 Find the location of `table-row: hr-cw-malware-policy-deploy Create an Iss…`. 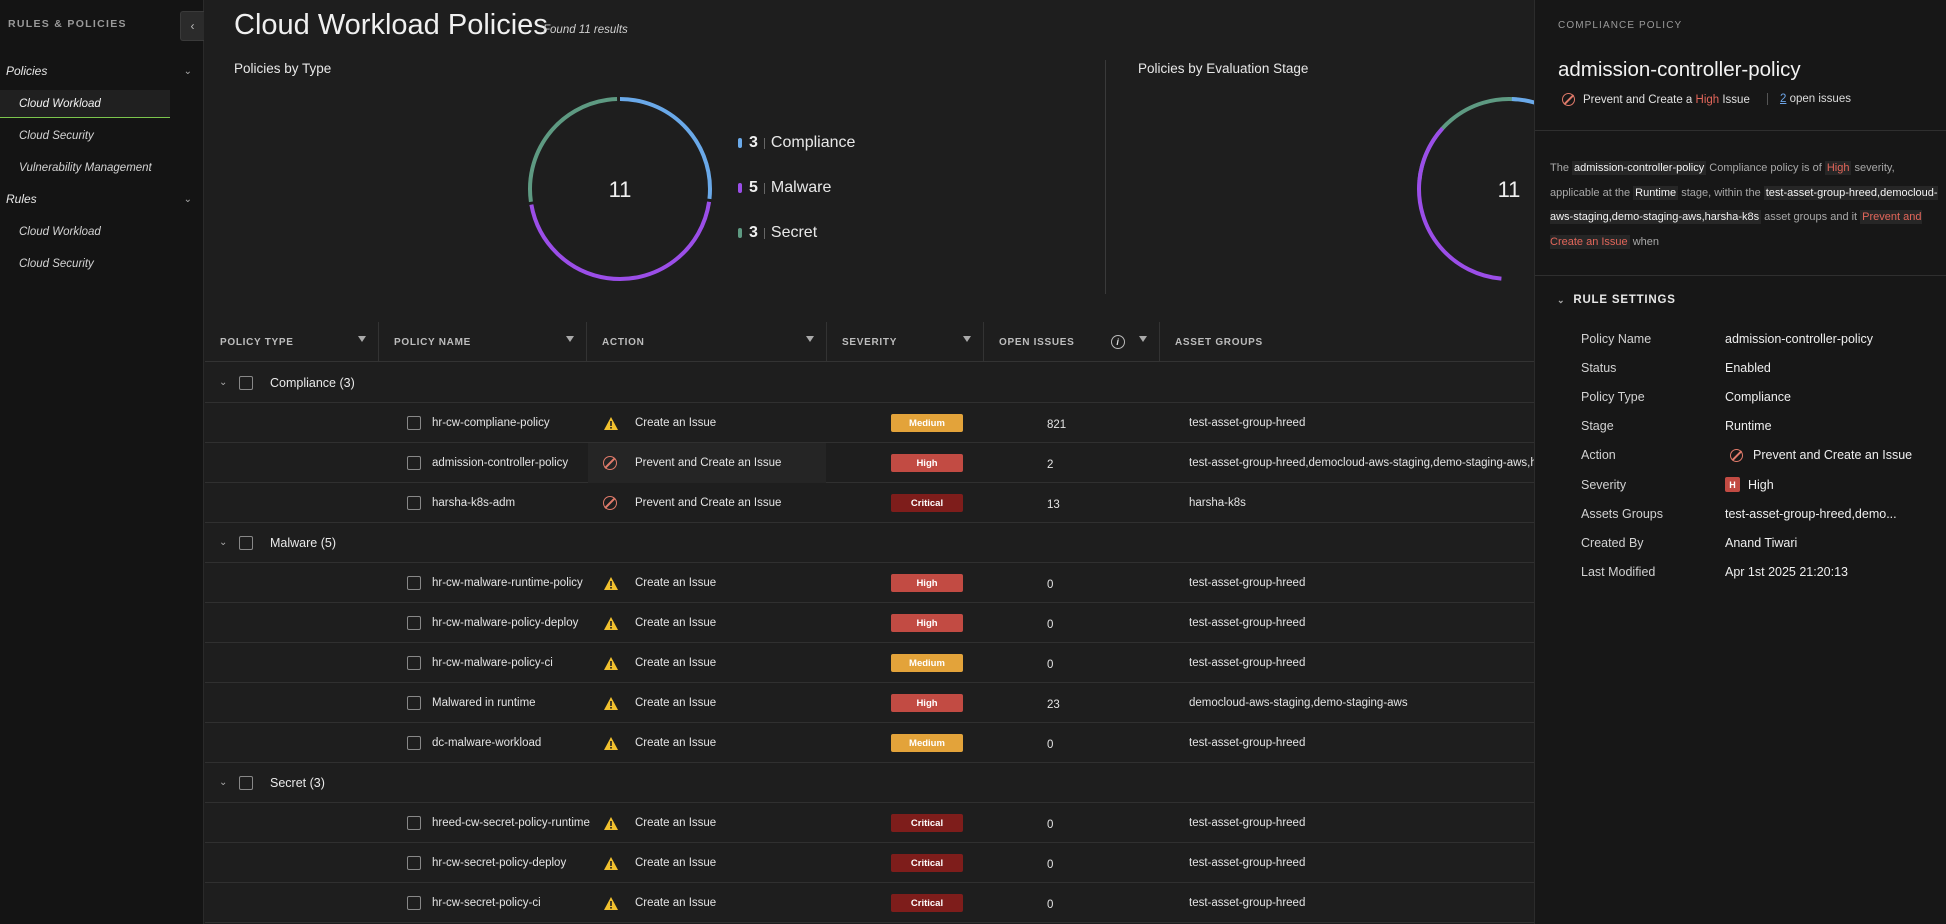

table-row: hr-cw-malware-policy-deploy Create an Iss… is located at coordinates (869, 623).